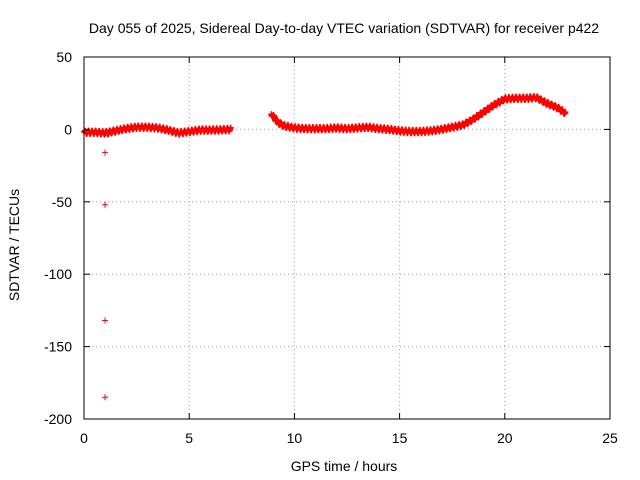  Describe the element at coordinates (58, 274) in the screenshot. I see `y-tick-label: -100` at that location.